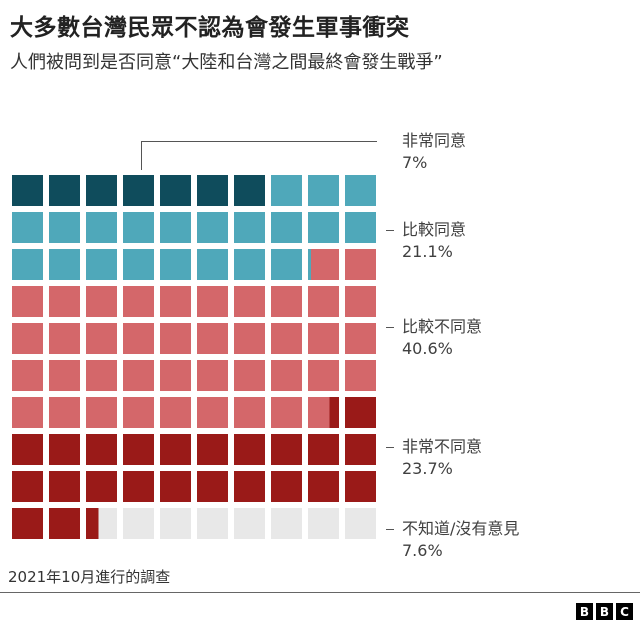 This screenshot has height=624, width=640. What do you see at coordinates (434, 229) in the screenshot?
I see `legend-label: 比較同意` at bounding box center [434, 229].